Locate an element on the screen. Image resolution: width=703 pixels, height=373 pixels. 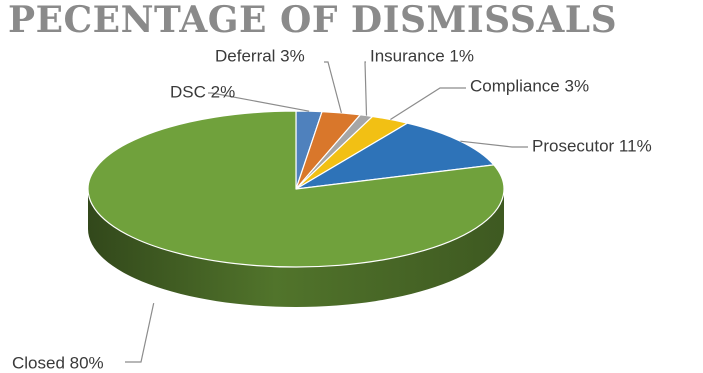
chart-title: PECENTAGE OF DISMISSALS is located at coordinates (313, 20).